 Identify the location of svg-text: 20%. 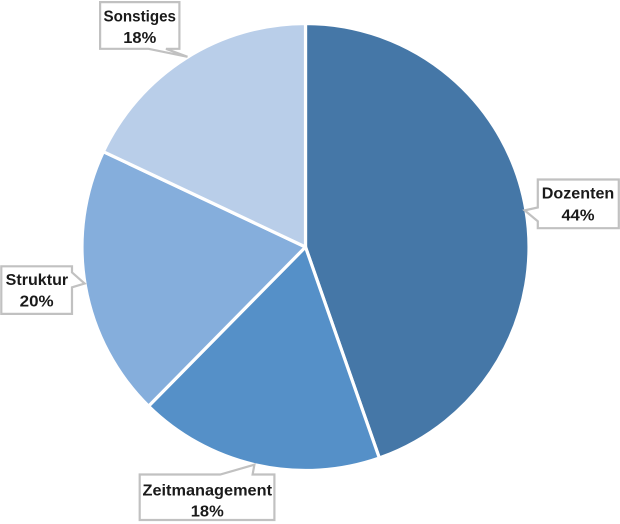
(37, 302).